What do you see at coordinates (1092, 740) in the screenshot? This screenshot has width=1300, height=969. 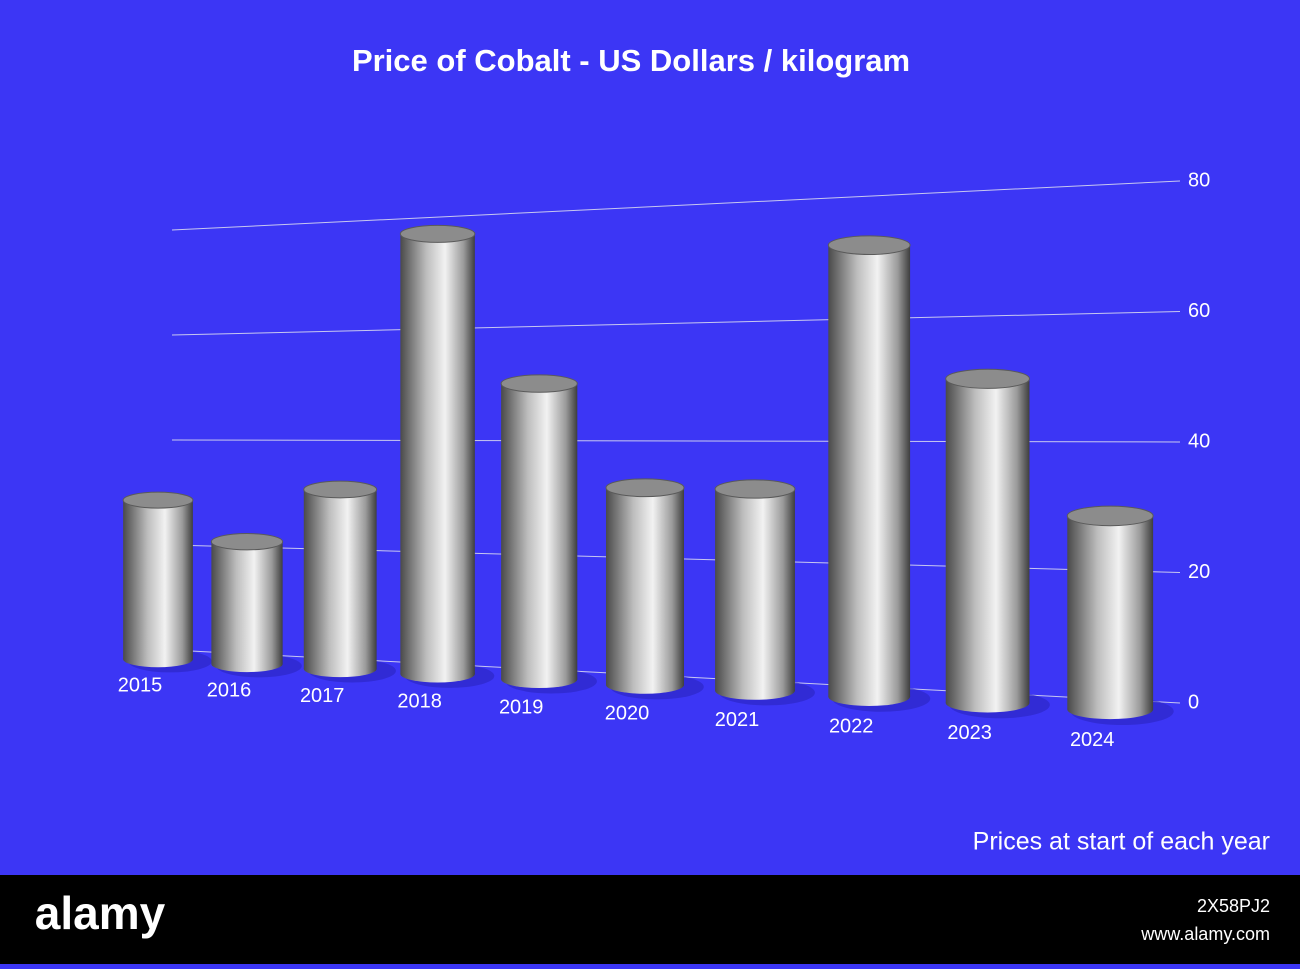 I see `x-tick-label: 2024` at bounding box center [1092, 740].